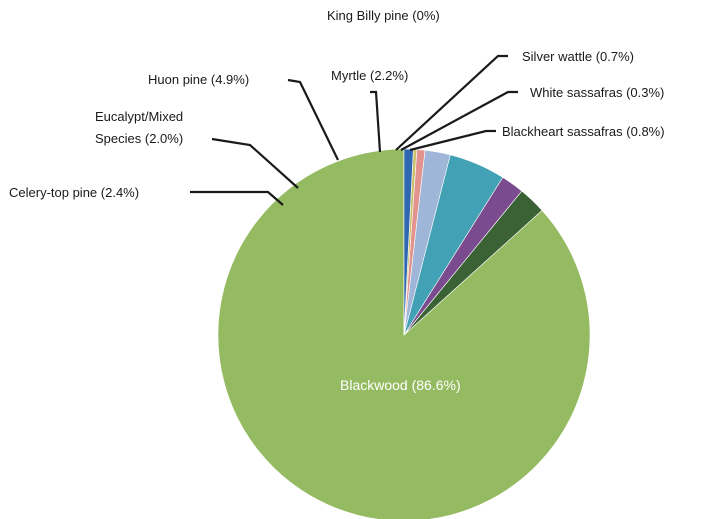 This screenshot has width=704, height=519. What do you see at coordinates (198, 79) in the screenshot?
I see `label-huon: Huon pine (4.9%)` at bounding box center [198, 79].